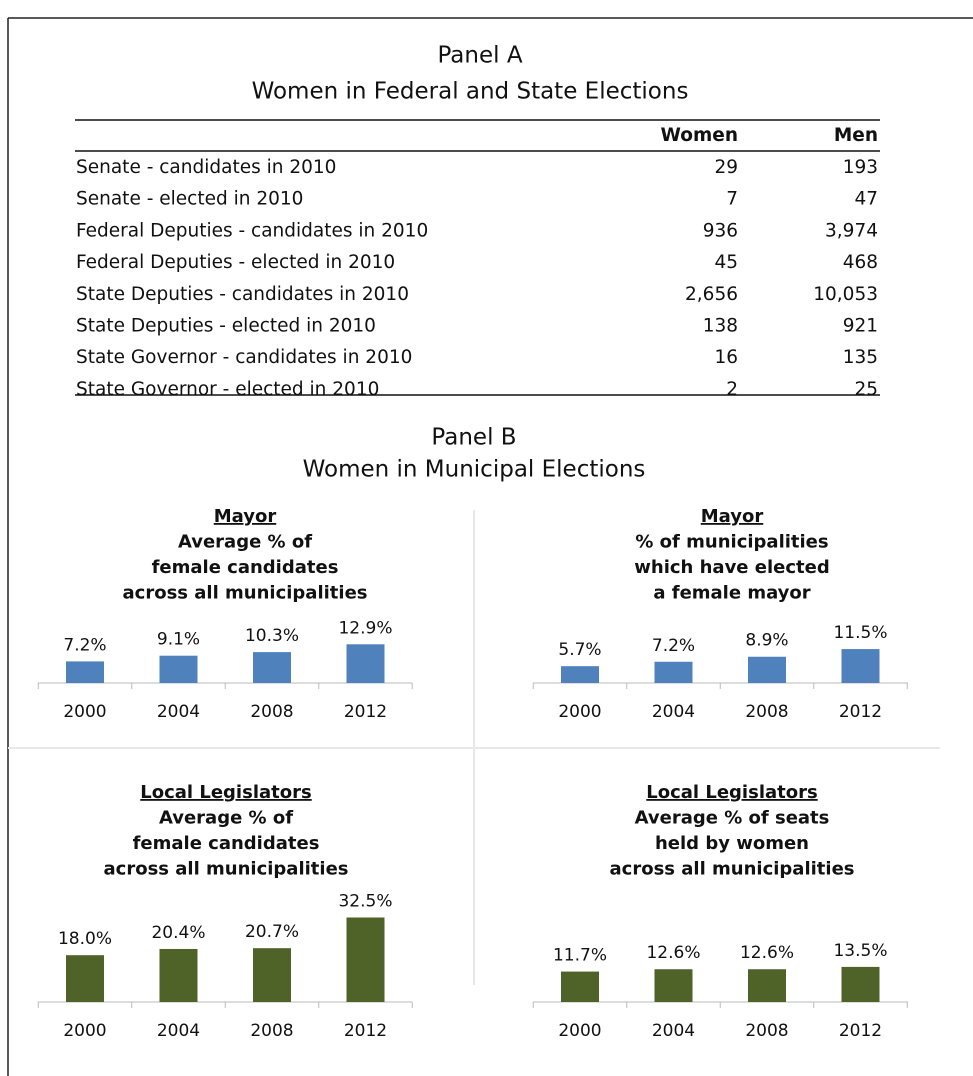  Describe the element at coordinates (699, 135) in the screenshot. I see `column-header: Women` at that location.